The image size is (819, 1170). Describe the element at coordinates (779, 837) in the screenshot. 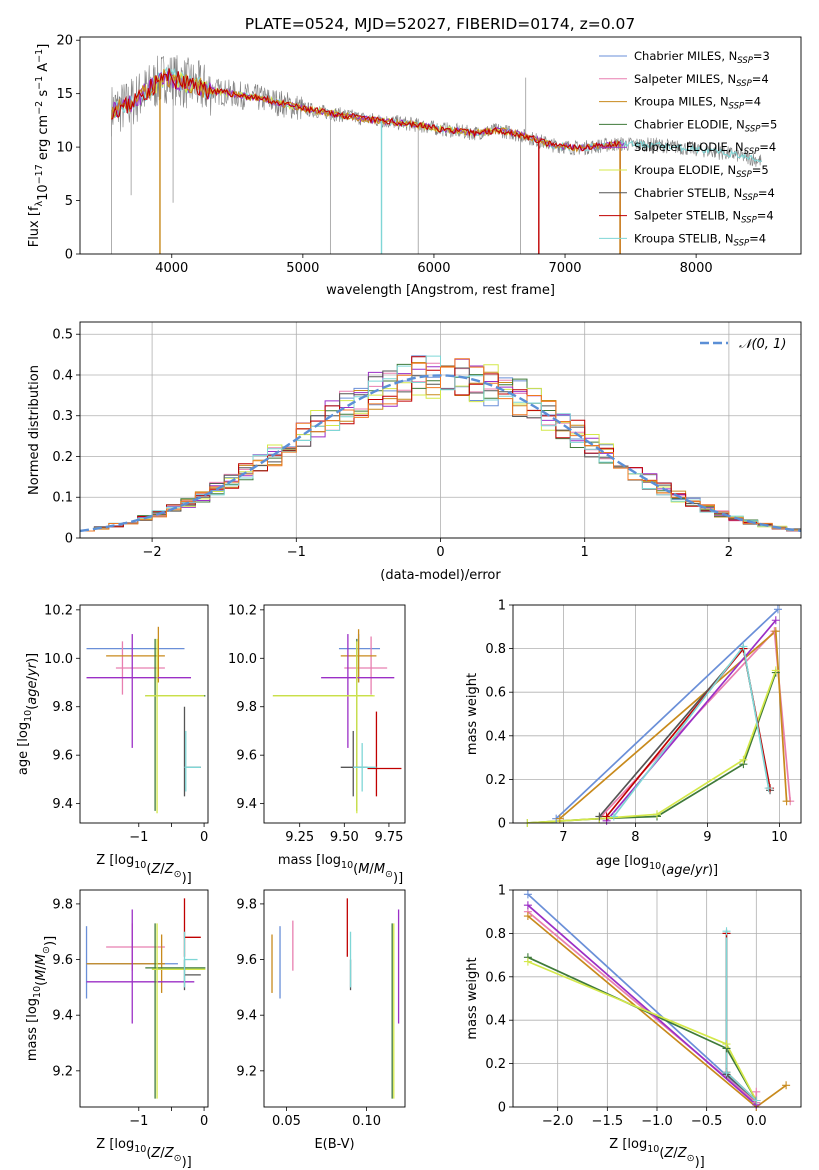

I see `x-tick-label: 10` at that location.